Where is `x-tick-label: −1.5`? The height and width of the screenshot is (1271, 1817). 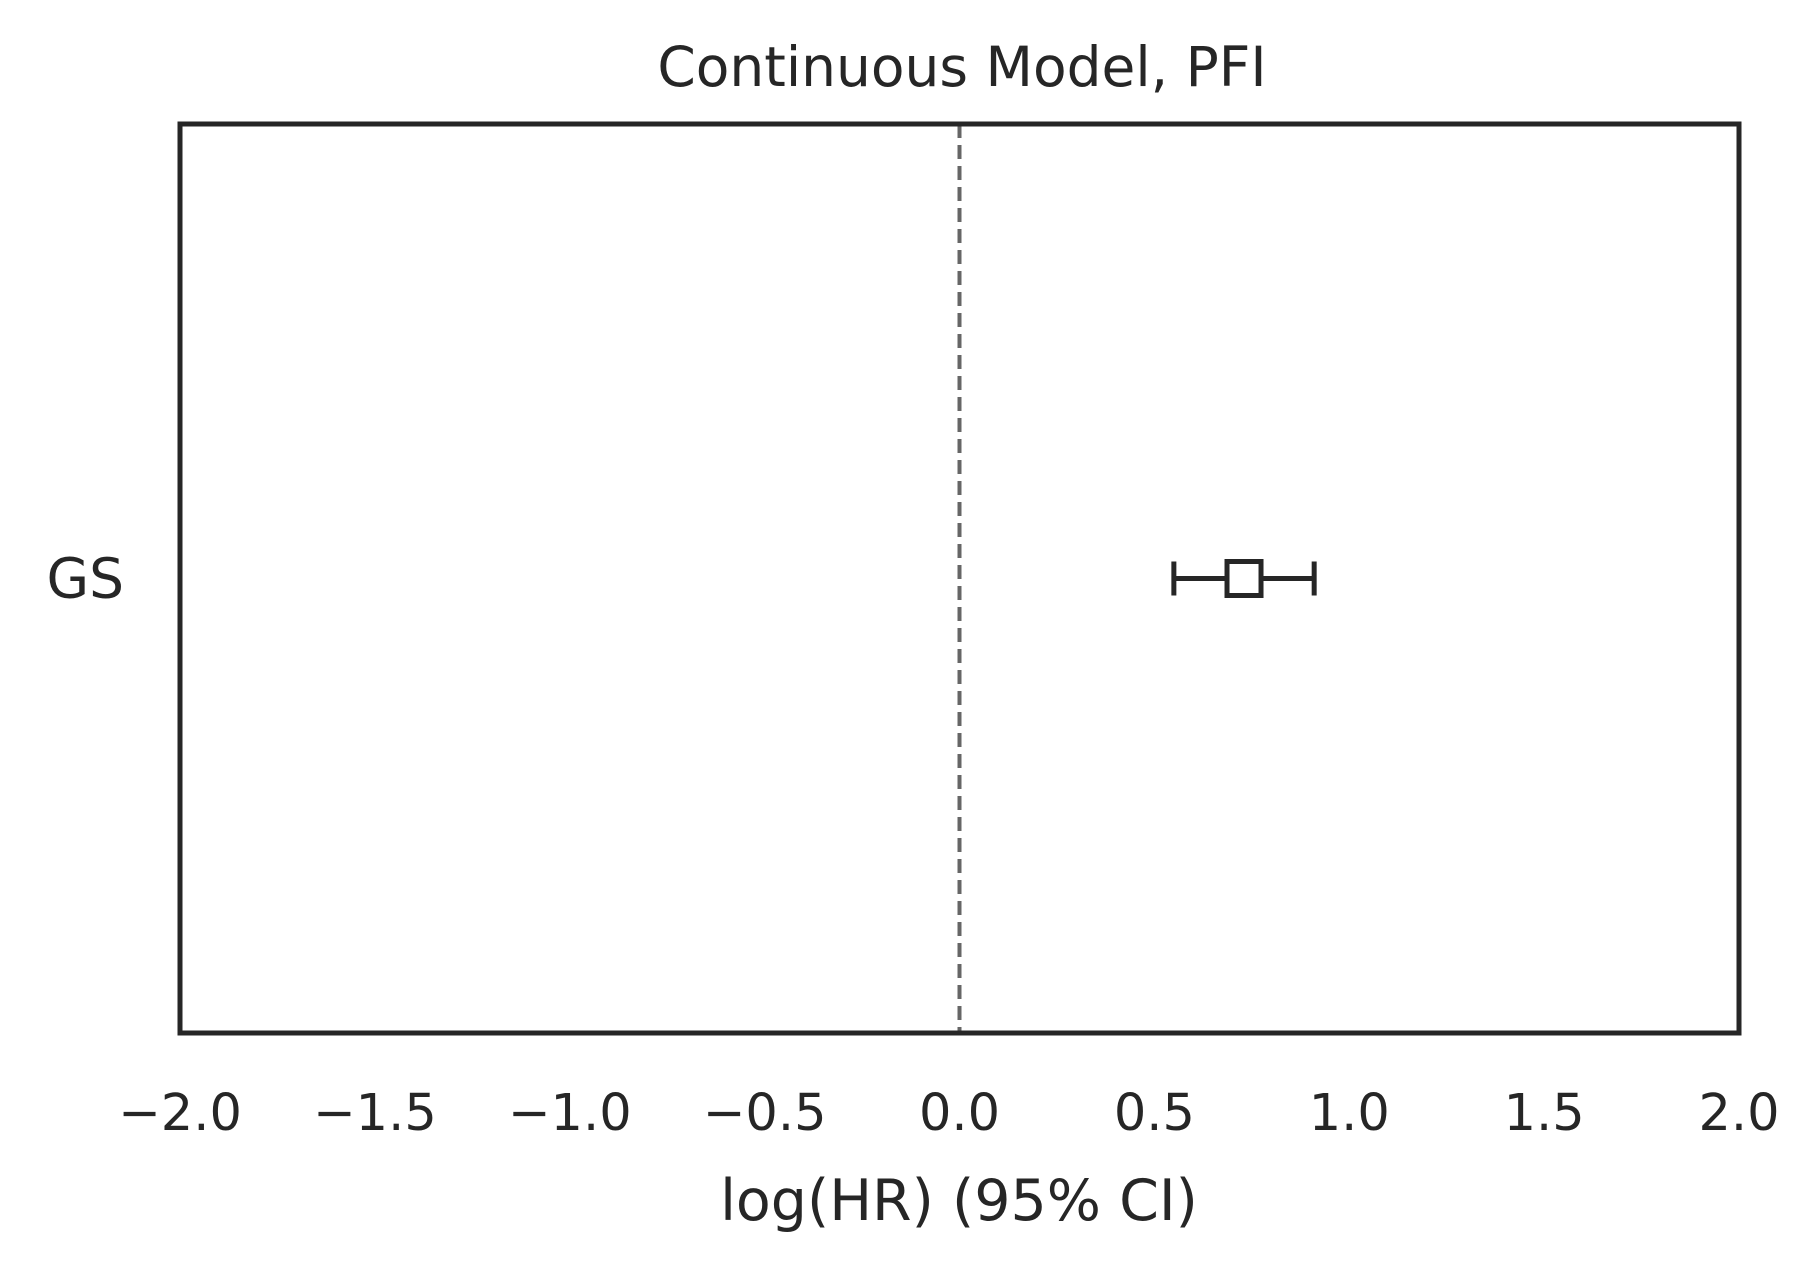
x-tick-label: −1.5 is located at coordinates (375, 1113).